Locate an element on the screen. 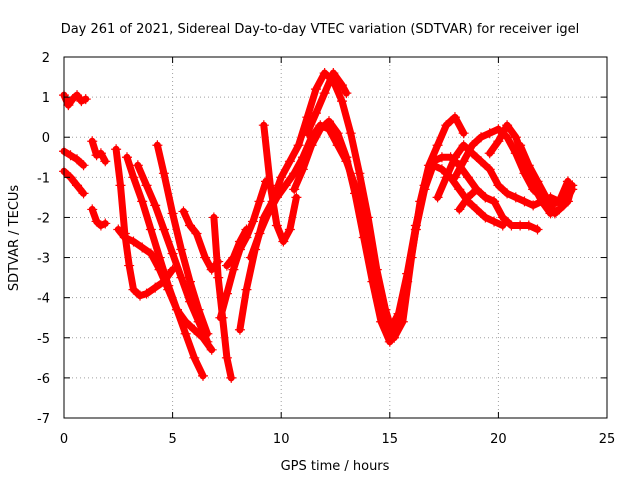 The height and width of the screenshot is (480, 640). y-tick-label: -2 is located at coordinates (43, 218).